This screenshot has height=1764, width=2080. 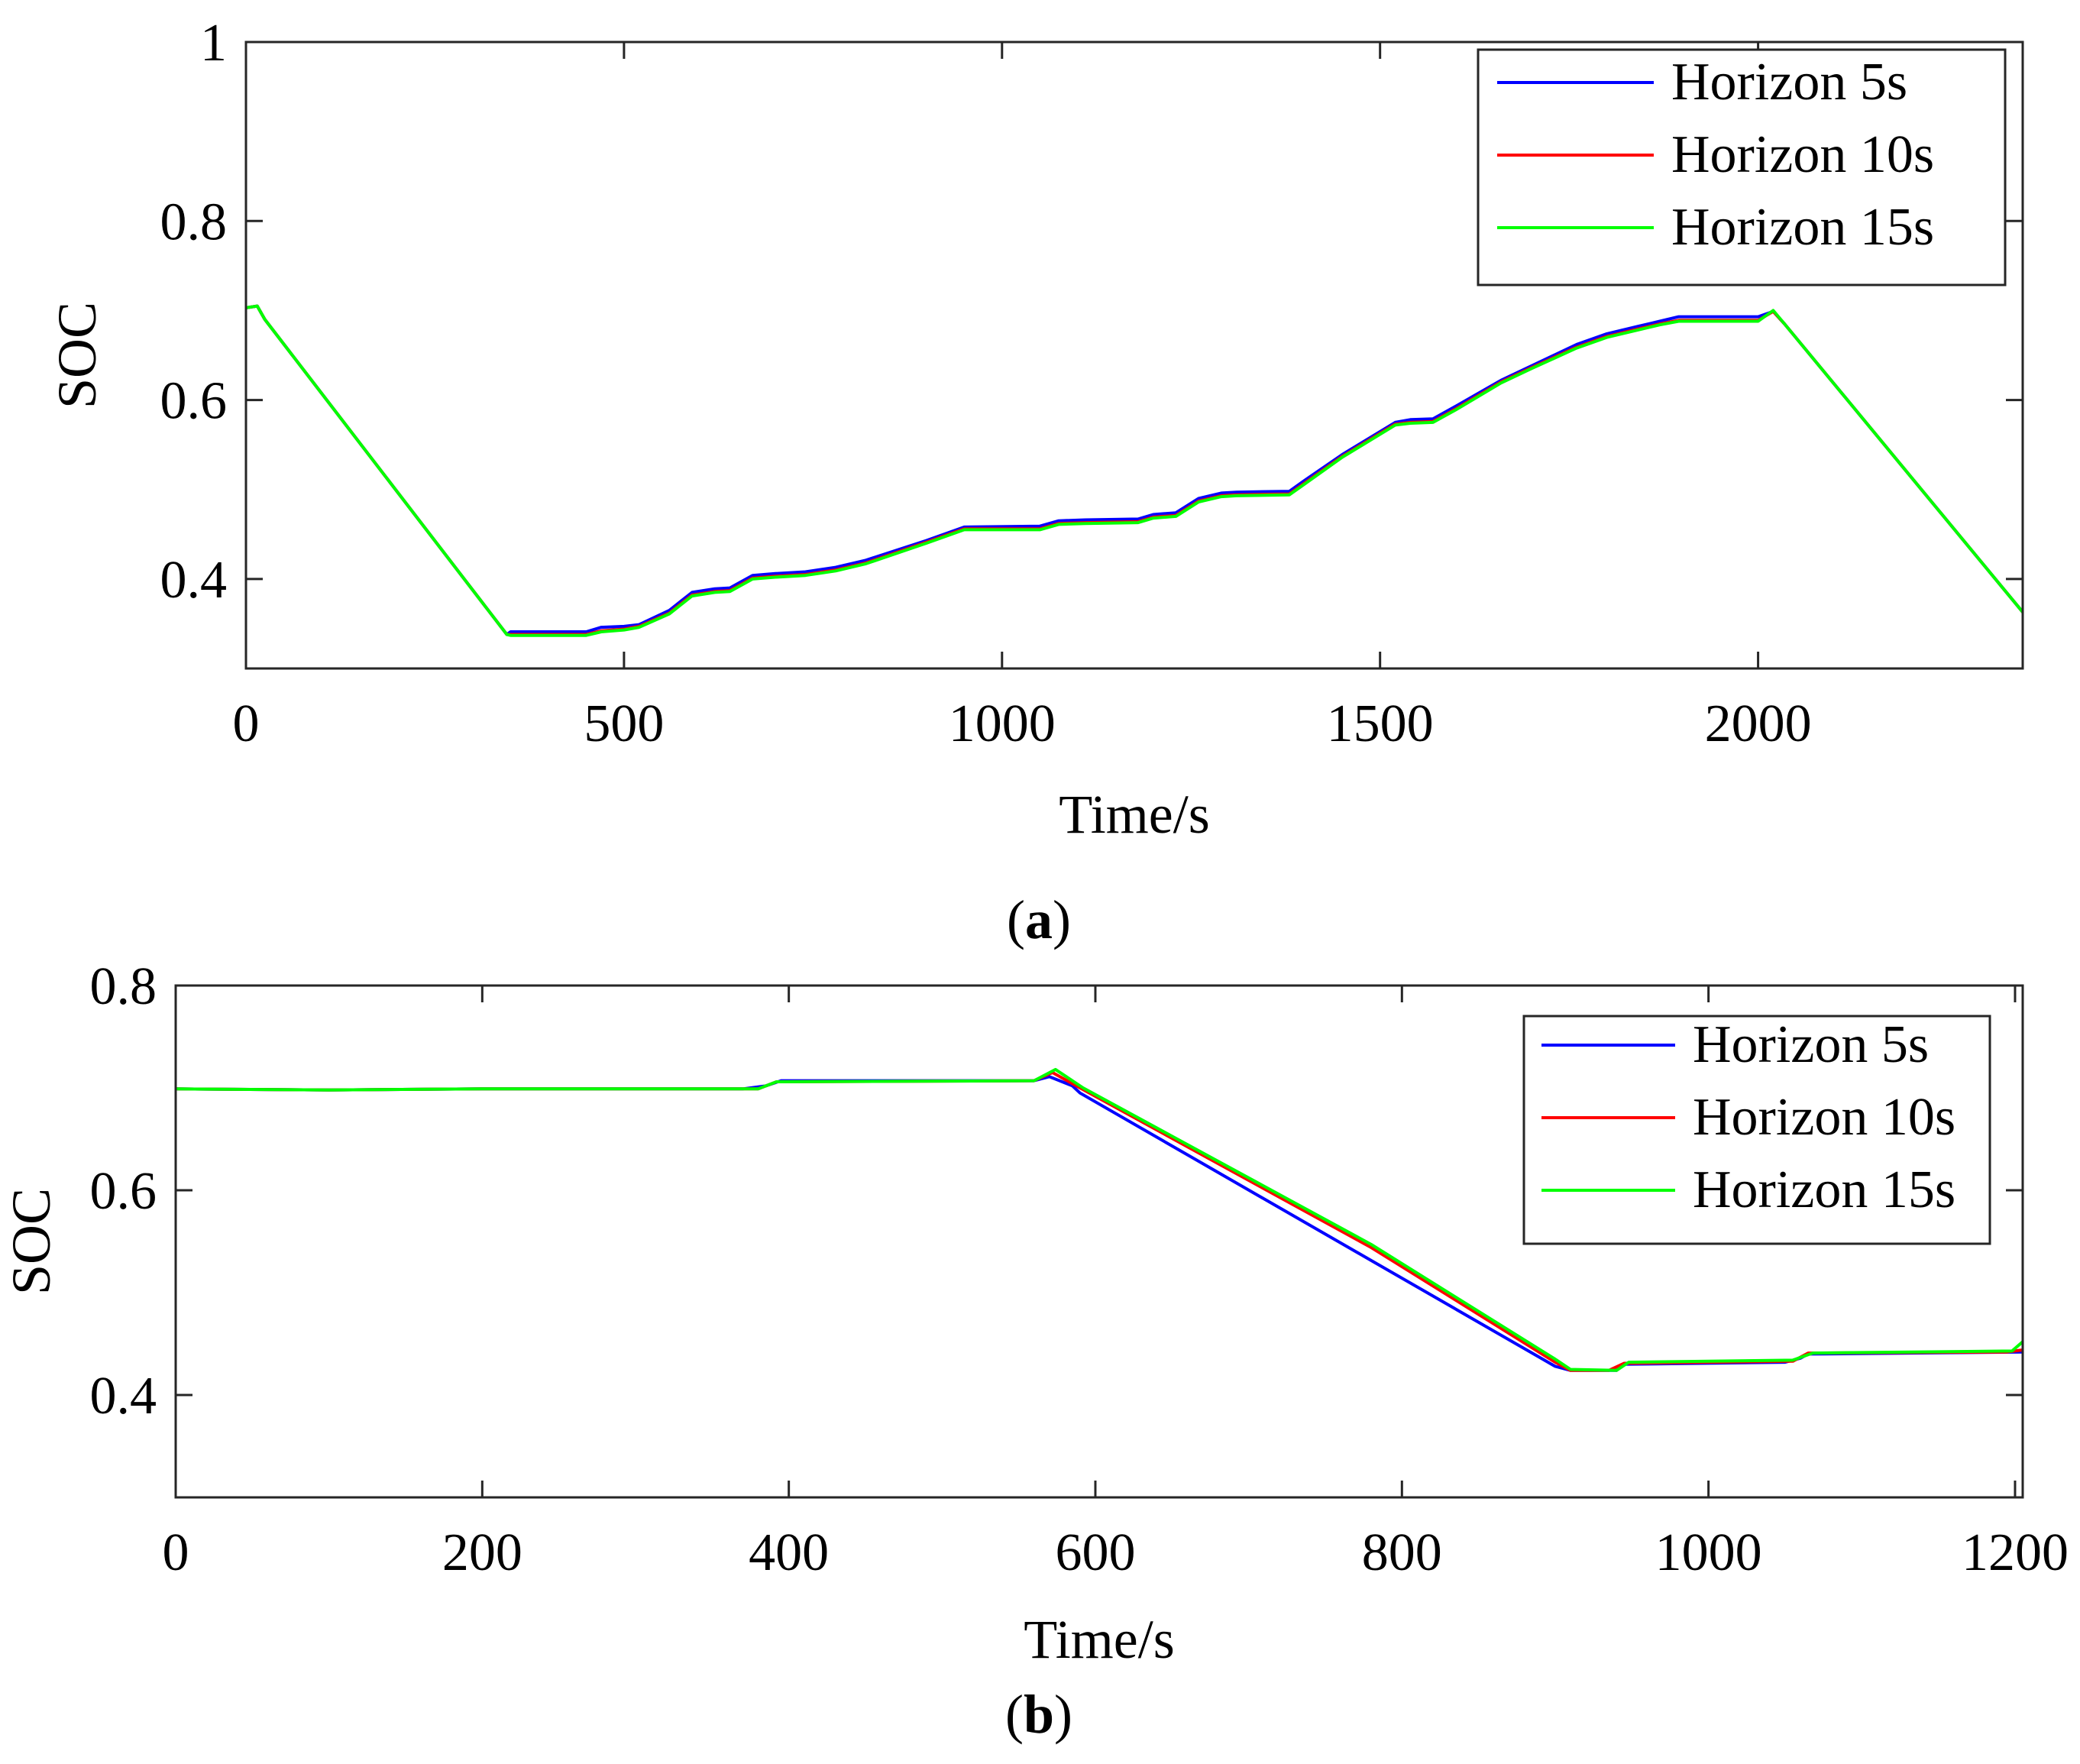 I want to click on panel-b-legend-label-horizon-5s: Horizon 5s, so click(x=1811, y=1044).